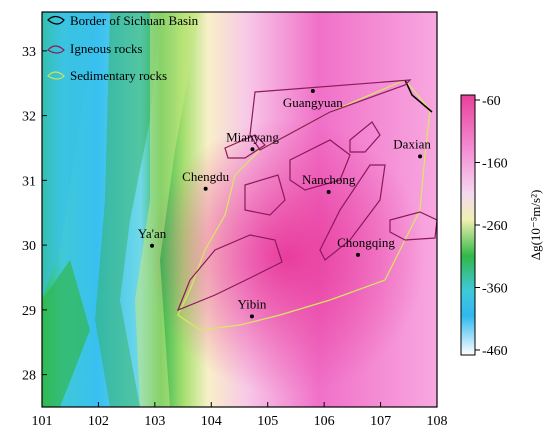 The image size is (550, 445). What do you see at coordinates (29, 311) in the screenshot?
I see `y-tick-label: 29` at bounding box center [29, 311].